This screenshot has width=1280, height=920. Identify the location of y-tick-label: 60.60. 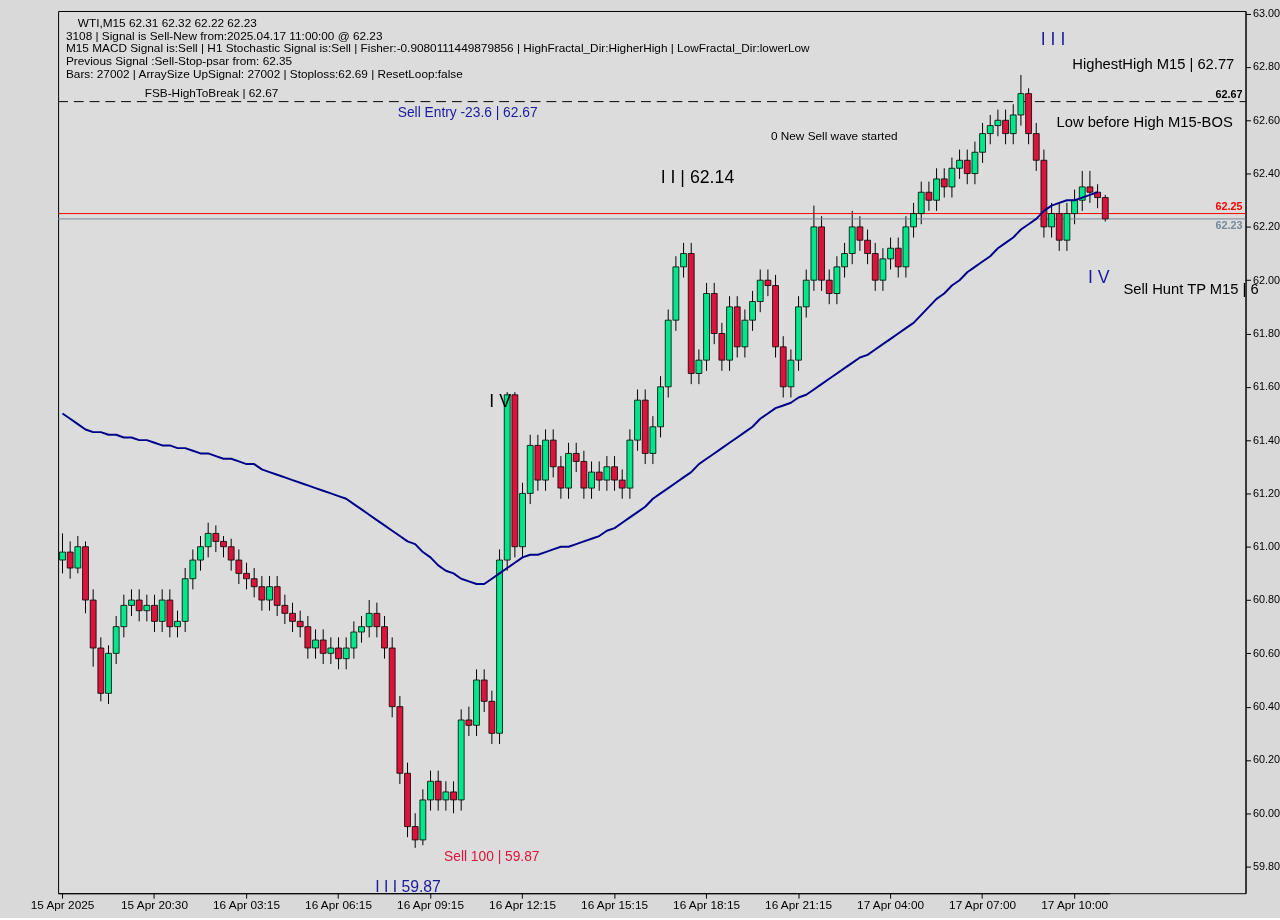
(1266, 652).